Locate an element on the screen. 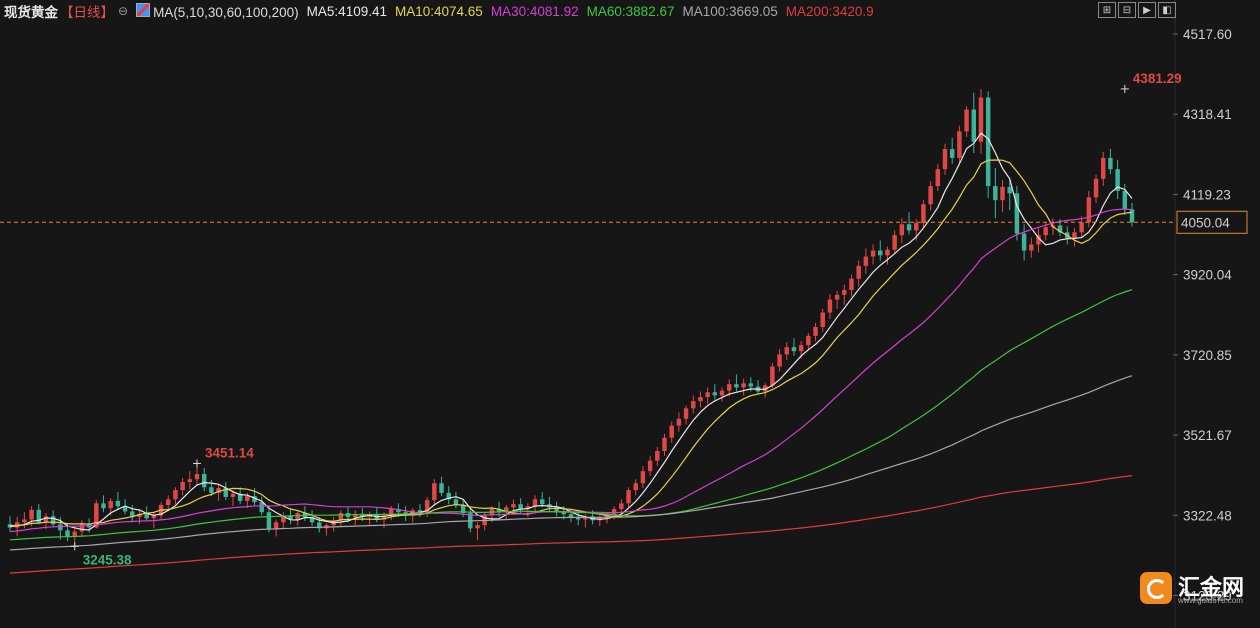  ma-indicator: MA(5,10,30,60,100,200) is located at coordinates (217, 11).